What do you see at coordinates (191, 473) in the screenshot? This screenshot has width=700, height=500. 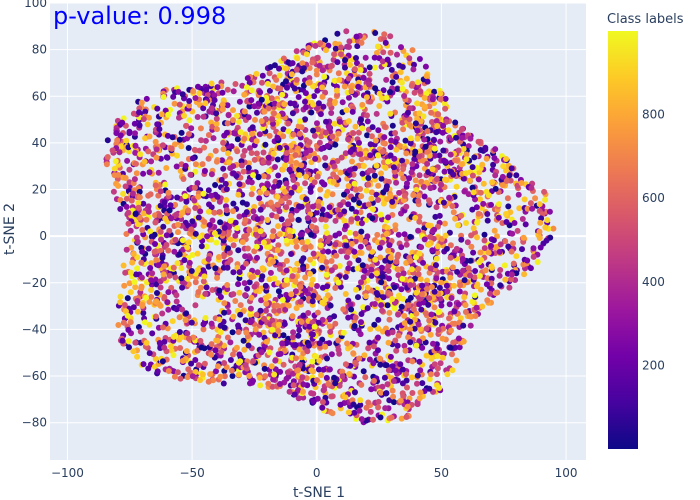 I see `x-tick-label: −50` at bounding box center [191, 473].